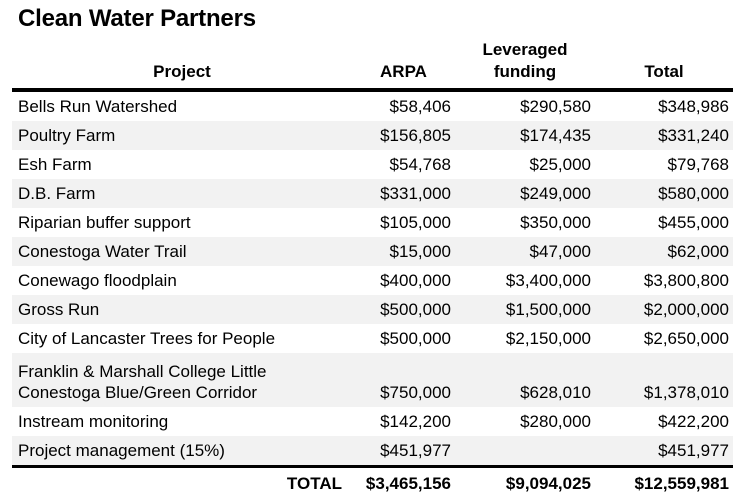 This screenshot has height=501, width=743. Describe the element at coordinates (403, 71) in the screenshot. I see `column-header-arpa: ARPA` at that location.